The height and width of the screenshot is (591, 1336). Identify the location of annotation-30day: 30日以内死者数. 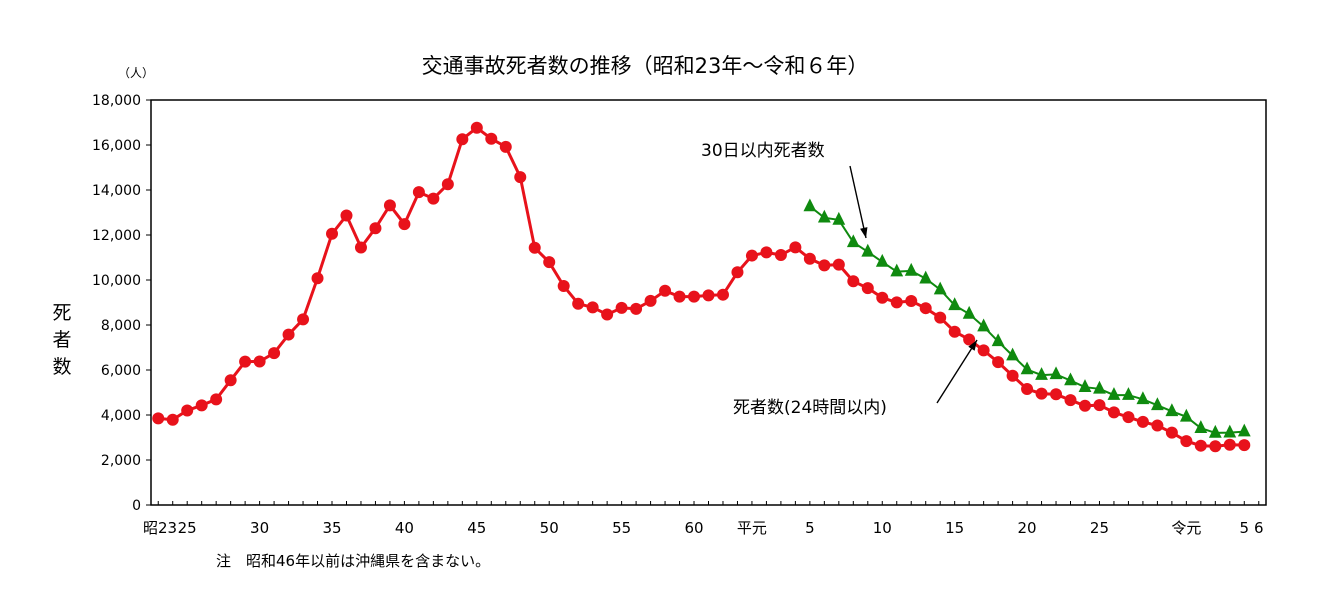
(763, 151).